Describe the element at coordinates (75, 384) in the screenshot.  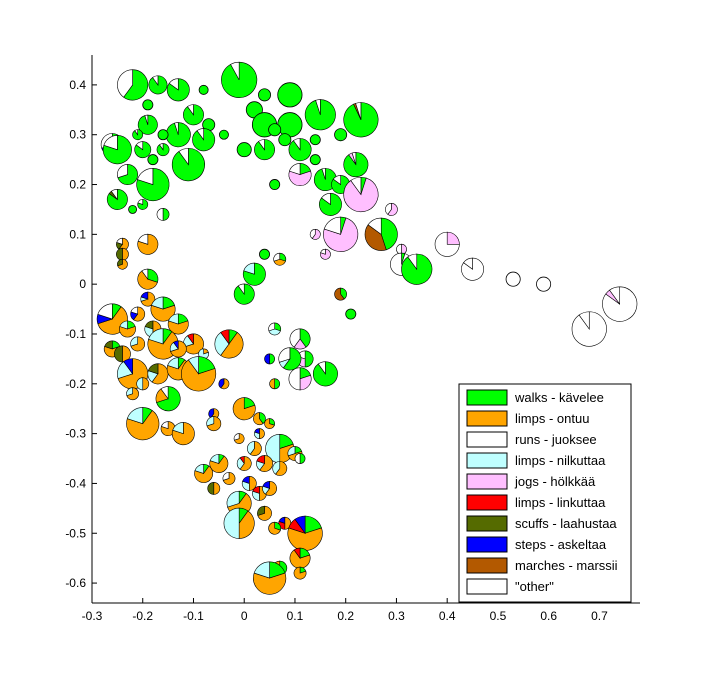
I see `y-tick-label: -0.2` at that location.